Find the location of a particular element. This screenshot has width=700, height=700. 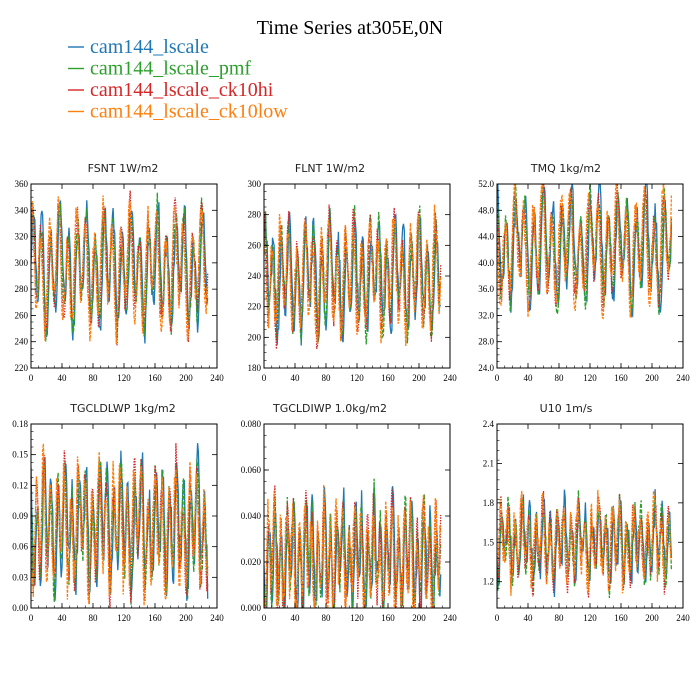

y-tick-label: 0.03 is located at coordinates (20, 577).